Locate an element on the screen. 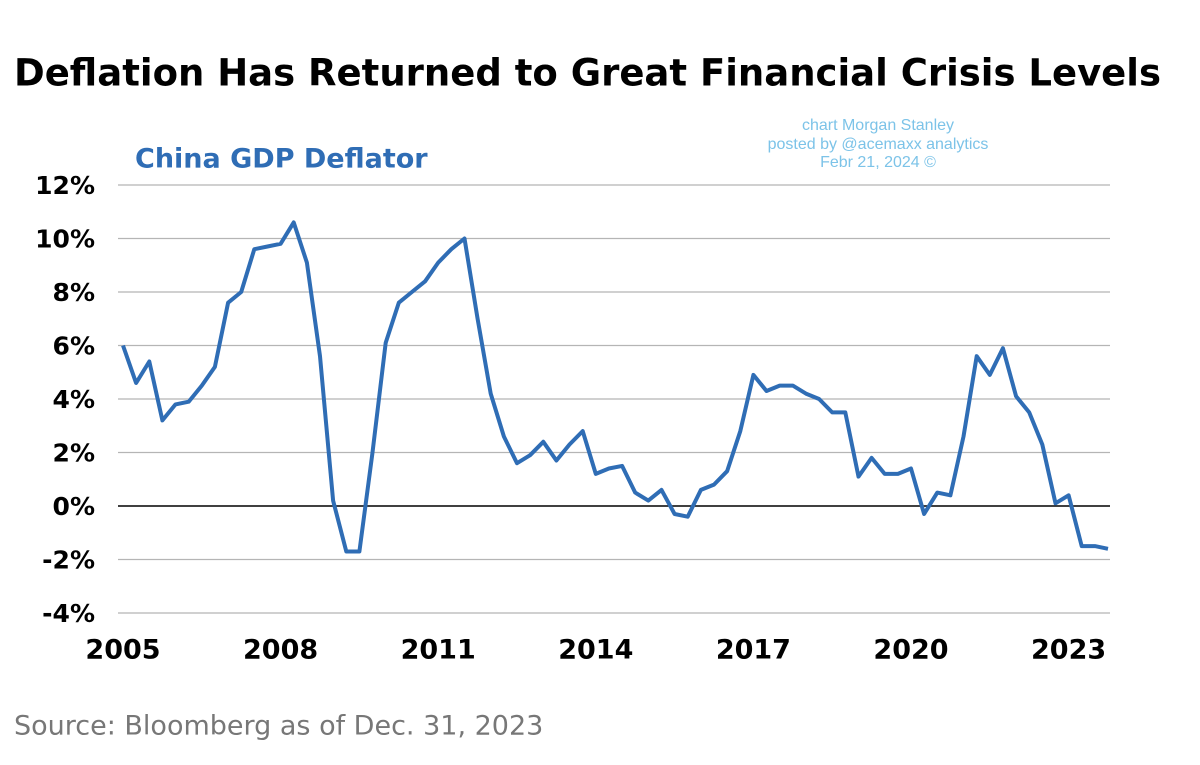 The height and width of the screenshot is (765, 1200). y-tick-label: 6% is located at coordinates (74, 346).